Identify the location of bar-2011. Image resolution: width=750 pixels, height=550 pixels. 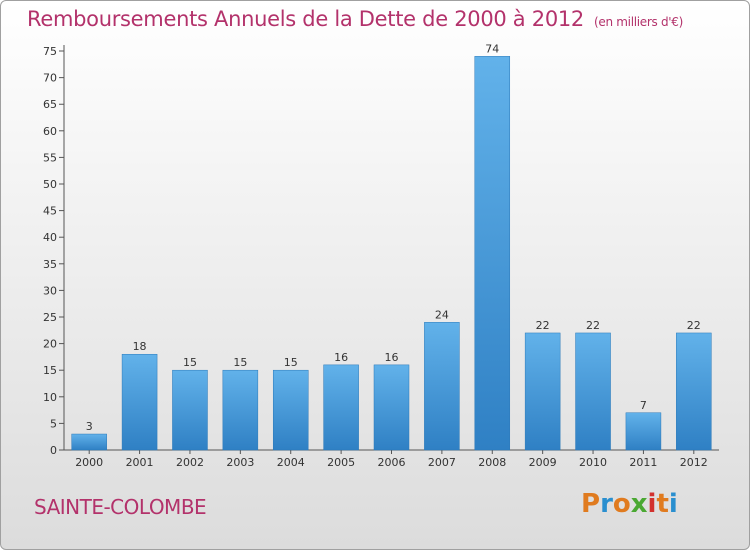
(643, 431).